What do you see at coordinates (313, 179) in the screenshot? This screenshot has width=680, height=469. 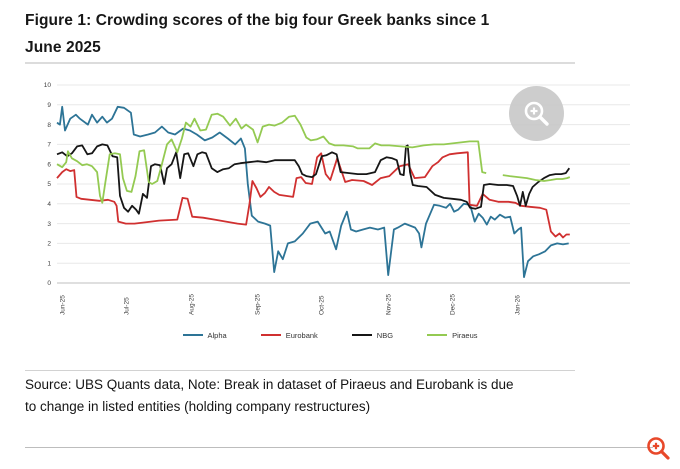 I see `series-line-nbg` at bounding box center [313, 179].